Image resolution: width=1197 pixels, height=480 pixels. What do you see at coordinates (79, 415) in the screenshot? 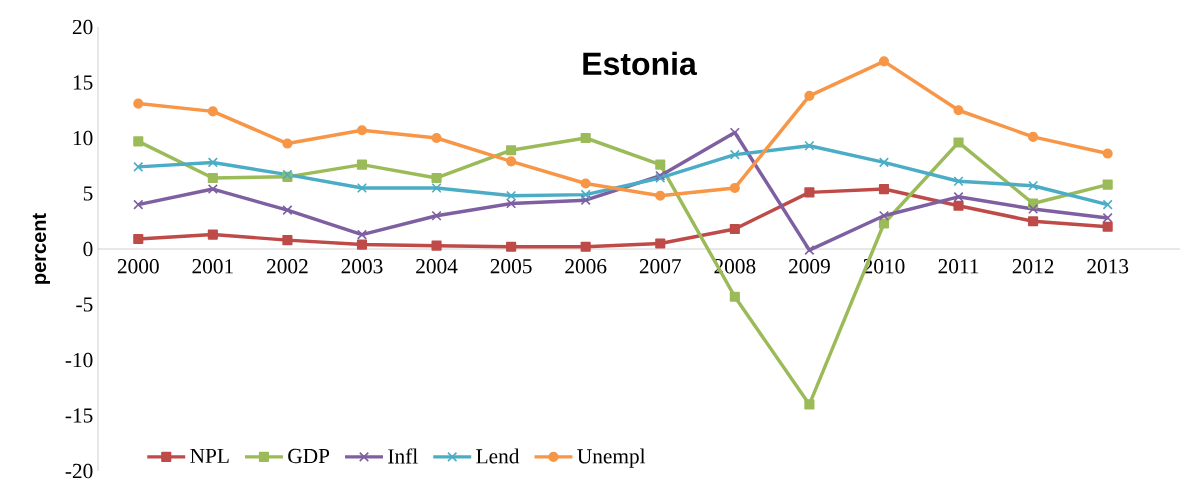
I see `y-tick-label: -15` at bounding box center [79, 415].